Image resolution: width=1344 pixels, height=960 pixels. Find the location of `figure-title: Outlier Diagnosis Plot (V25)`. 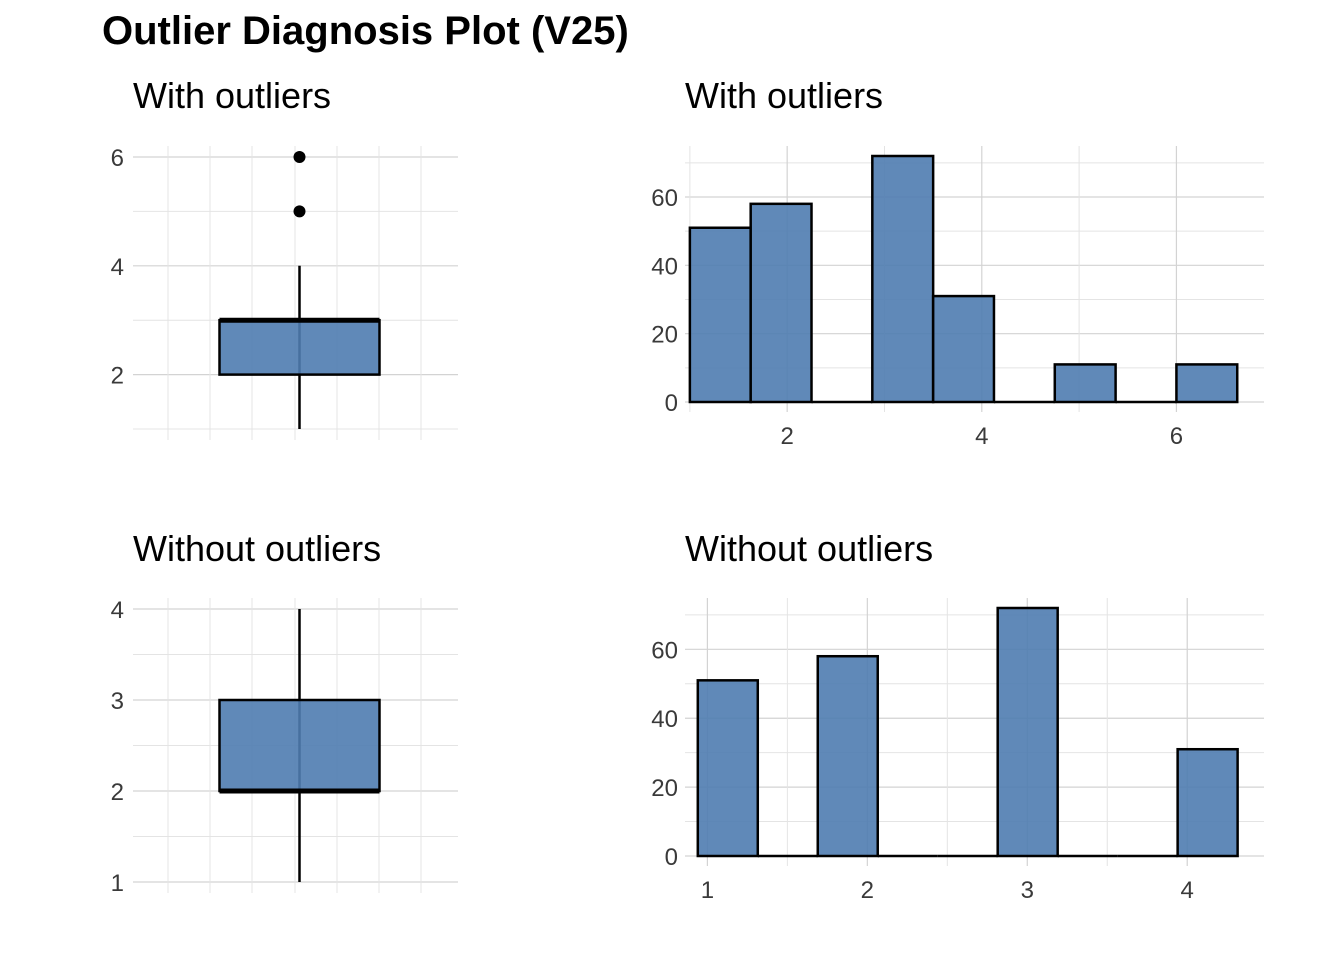

figure-title: Outlier Diagnosis Plot (V25) is located at coordinates (365, 31).